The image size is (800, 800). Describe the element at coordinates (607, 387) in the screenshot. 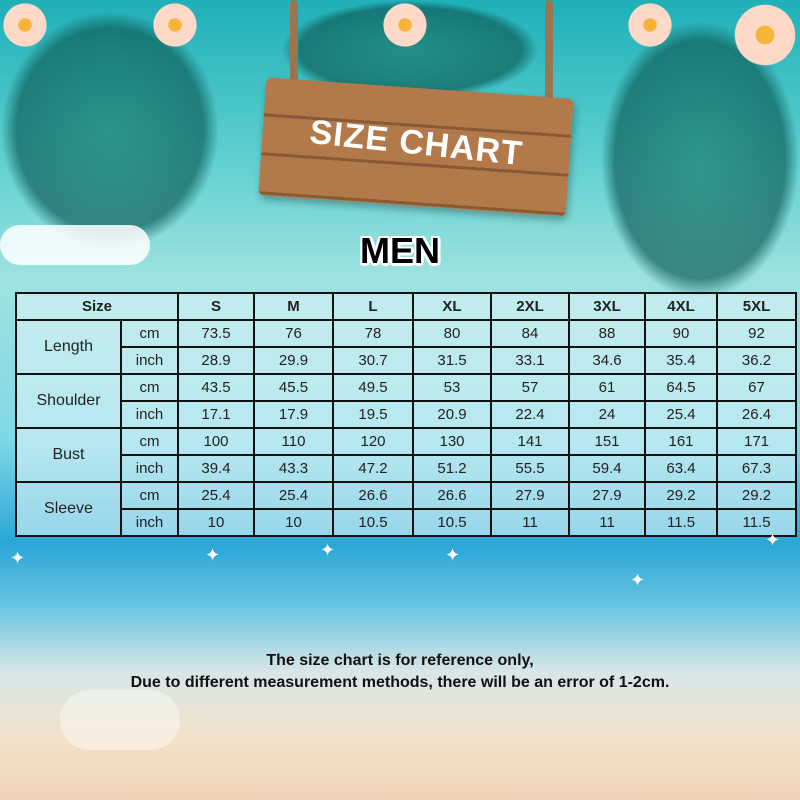

I see `table-cell: 61` at that location.